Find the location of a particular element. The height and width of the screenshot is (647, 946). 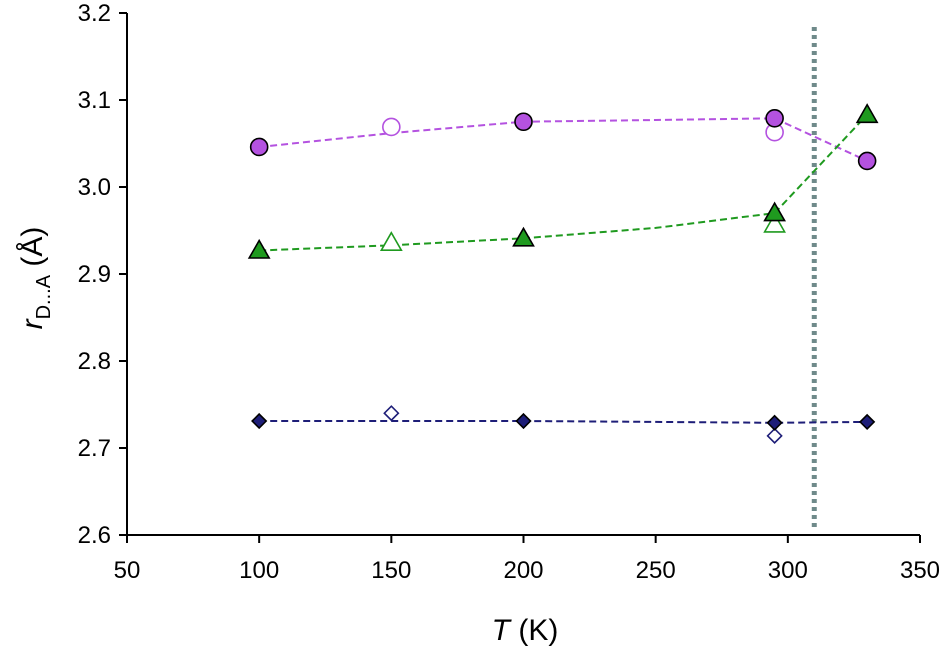

x-tick-label: 200 is located at coordinates (523, 570).